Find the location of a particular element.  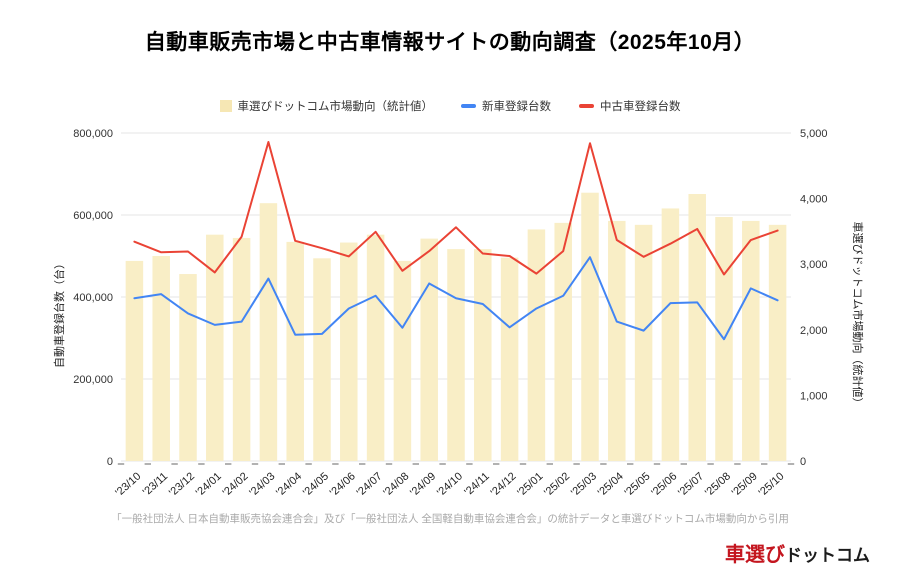

x-axis-category-label: '25/02 is located at coordinates (557, 484).